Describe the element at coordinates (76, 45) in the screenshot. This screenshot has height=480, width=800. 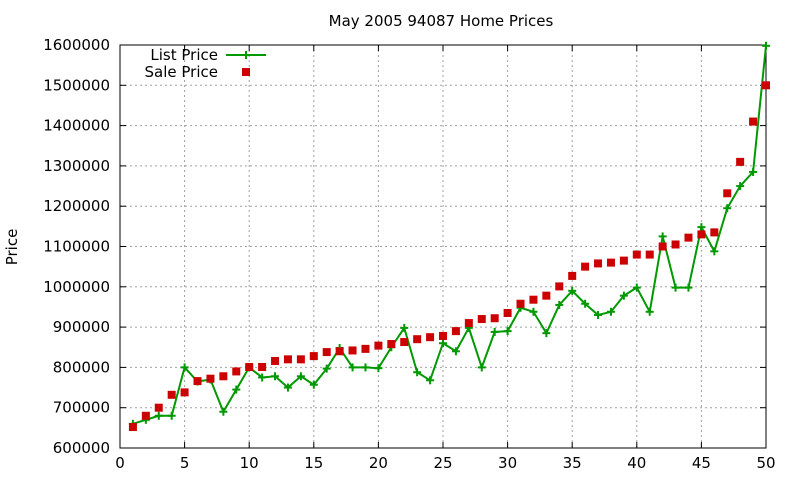
I see `y-tick-label: 1600000` at that location.